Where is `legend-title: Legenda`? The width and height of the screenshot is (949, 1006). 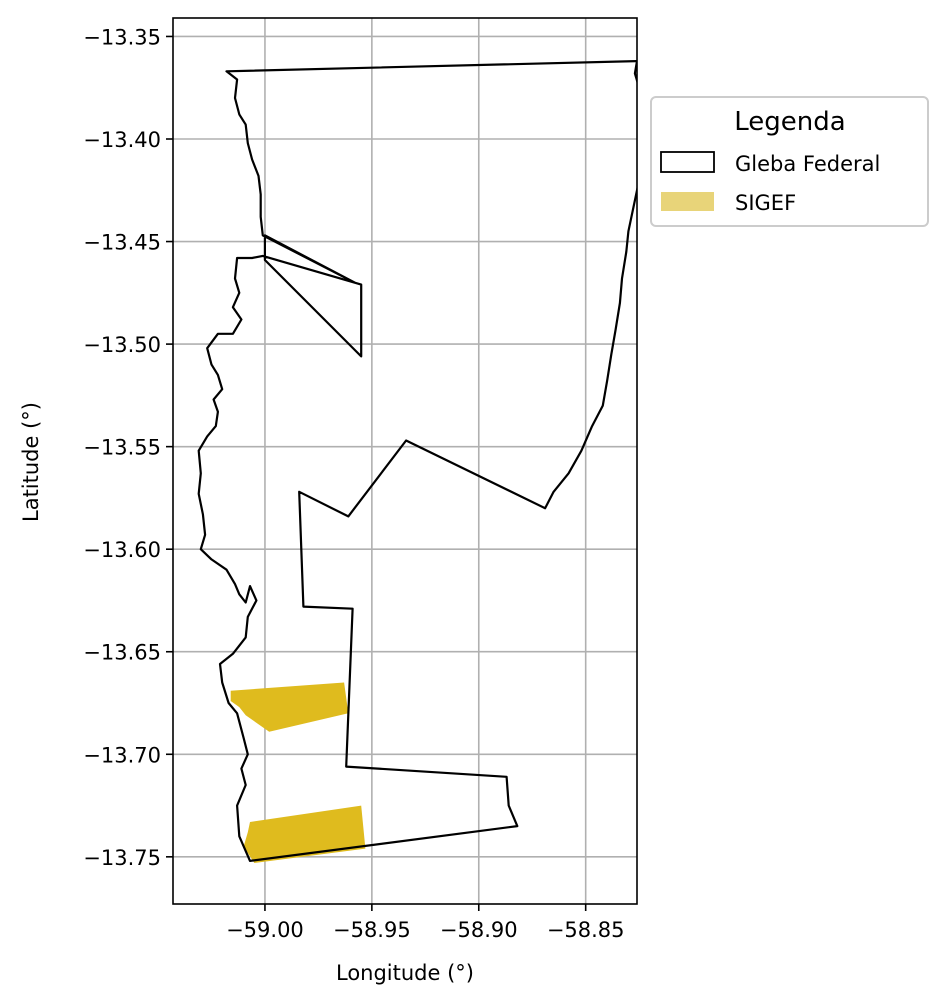 legend-title: Legenda is located at coordinates (789, 122).